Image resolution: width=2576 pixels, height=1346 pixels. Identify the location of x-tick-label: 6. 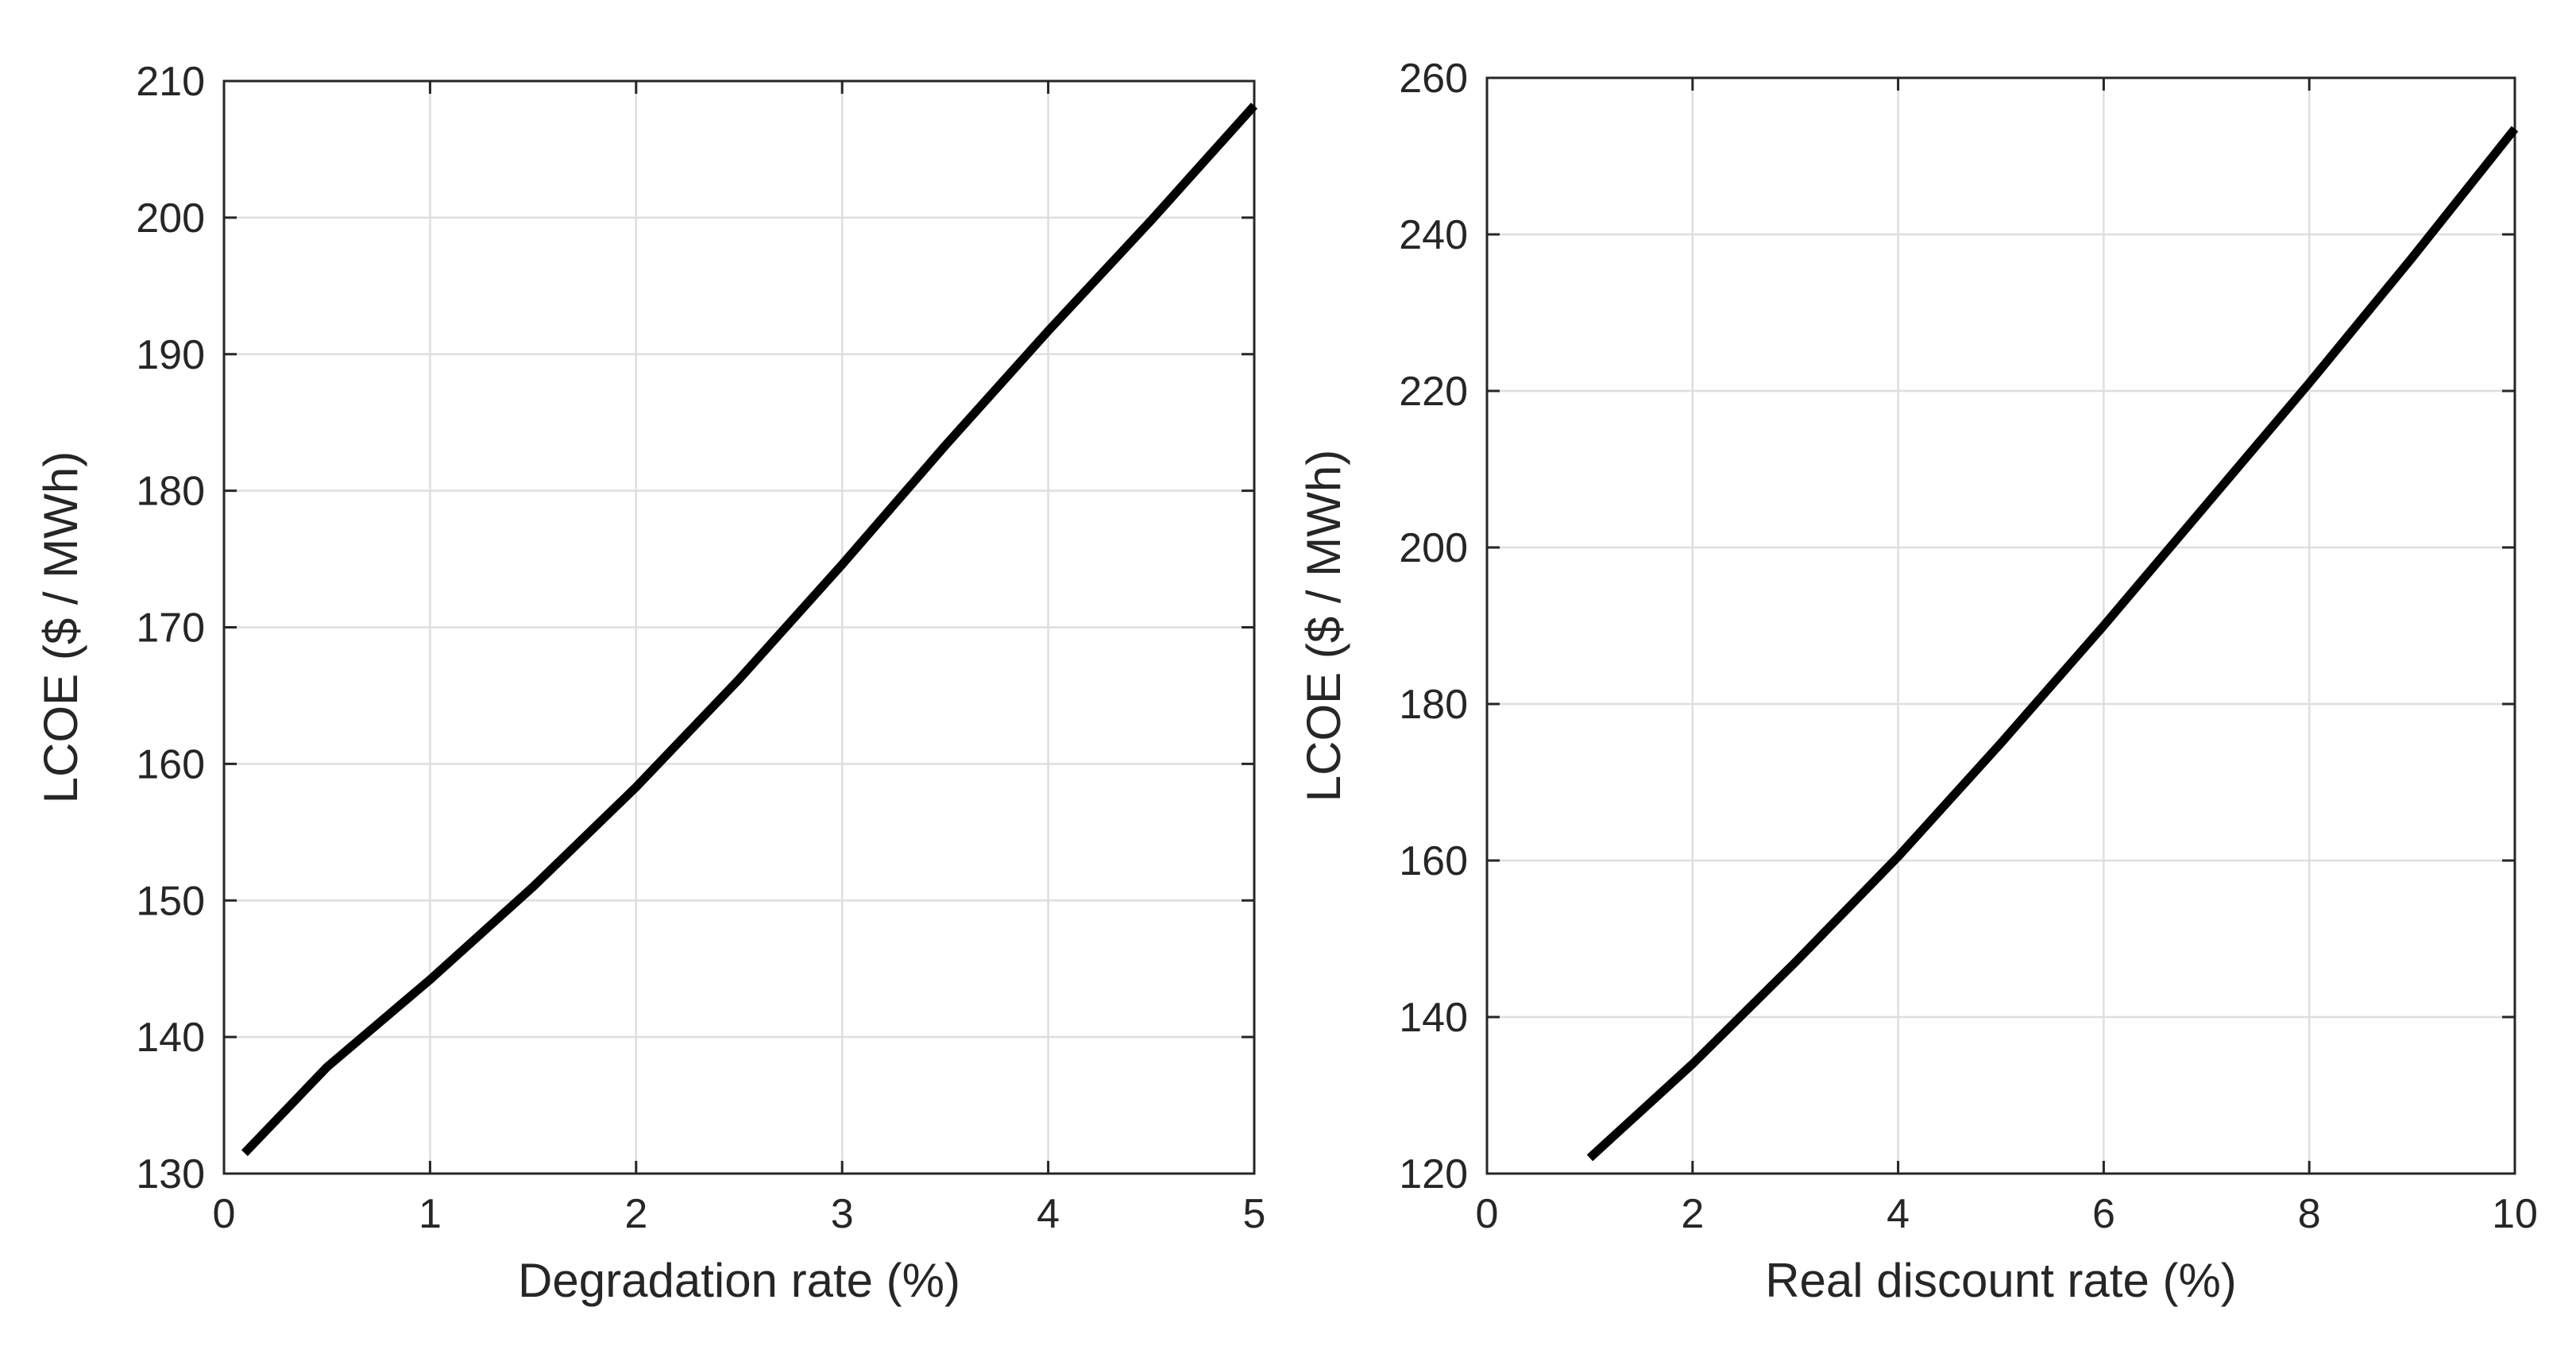
(2103, 1214).